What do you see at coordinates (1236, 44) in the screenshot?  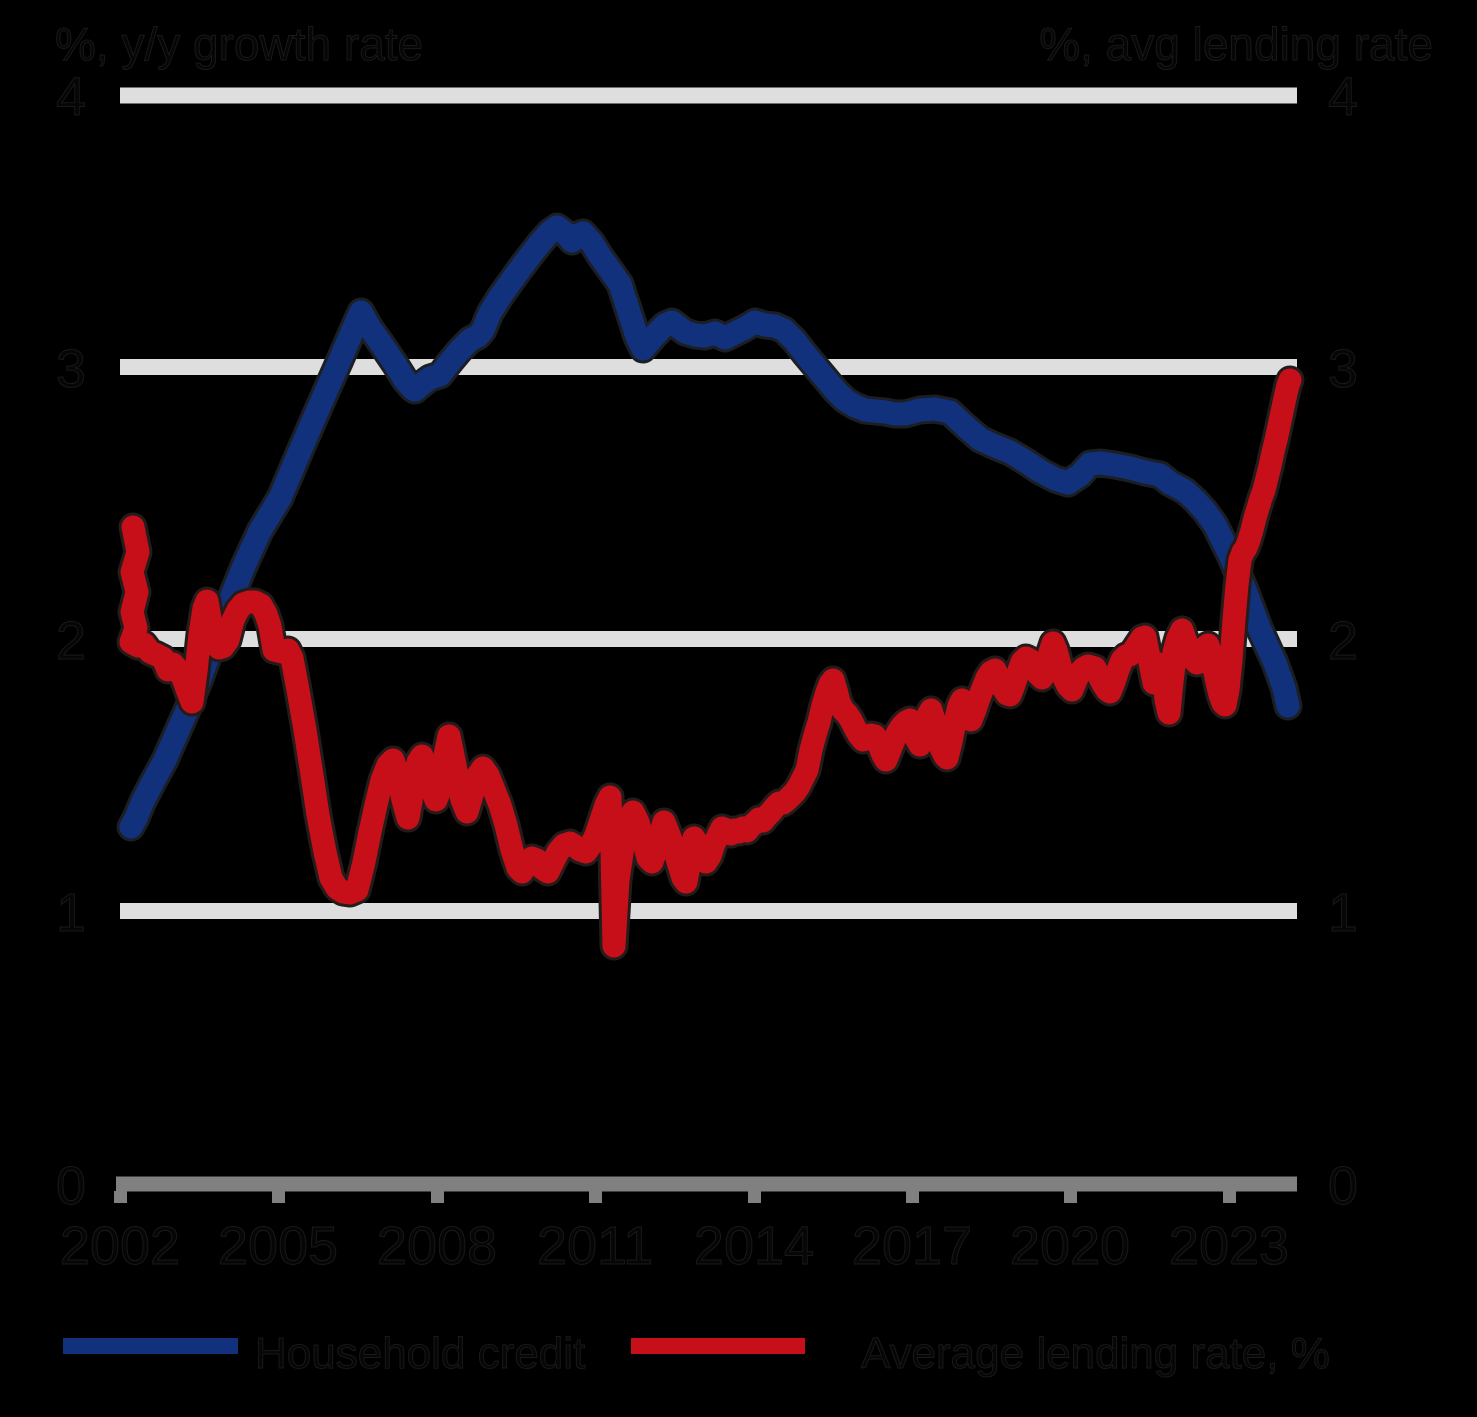 I see `svg-text: %, avg lending rate` at bounding box center [1236, 44].